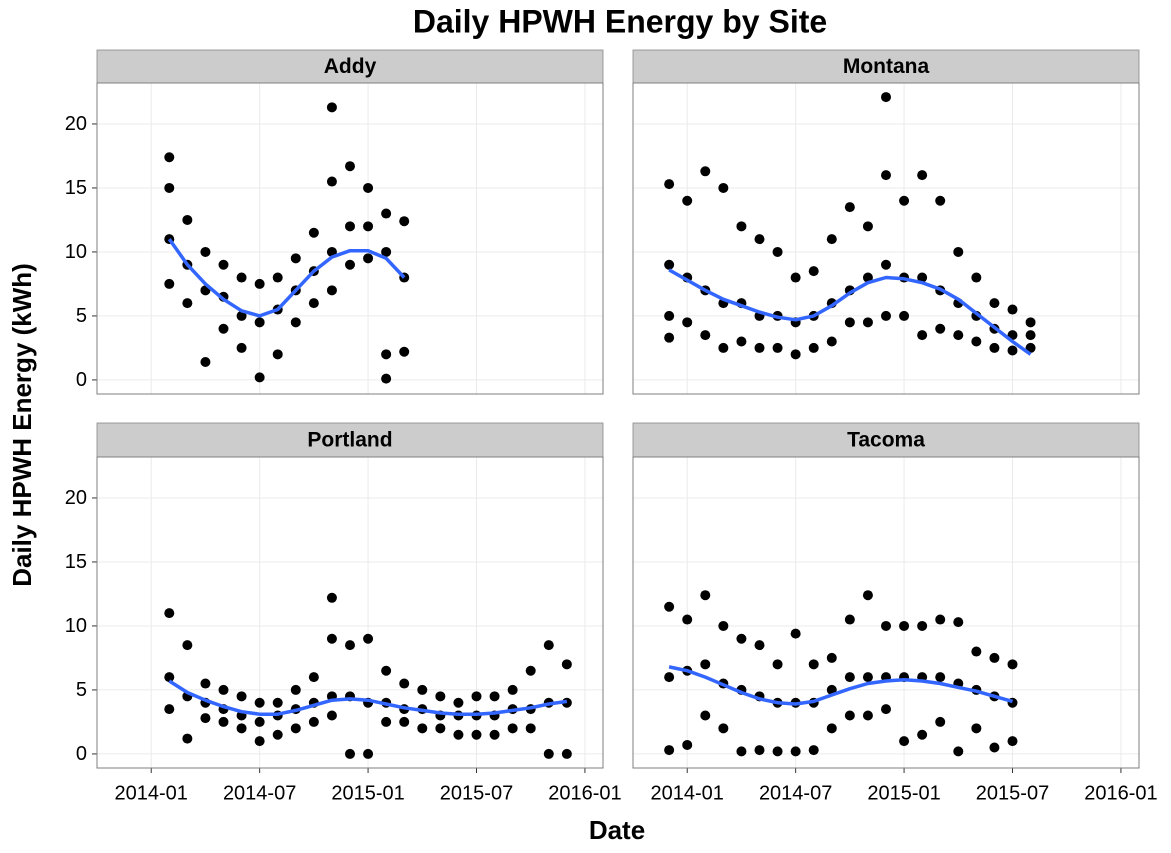 The width and height of the screenshot is (1171, 853). What do you see at coordinates (617, 830) in the screenshot?
I see `x-axis-label: Date` at bounding box center [617, 830].